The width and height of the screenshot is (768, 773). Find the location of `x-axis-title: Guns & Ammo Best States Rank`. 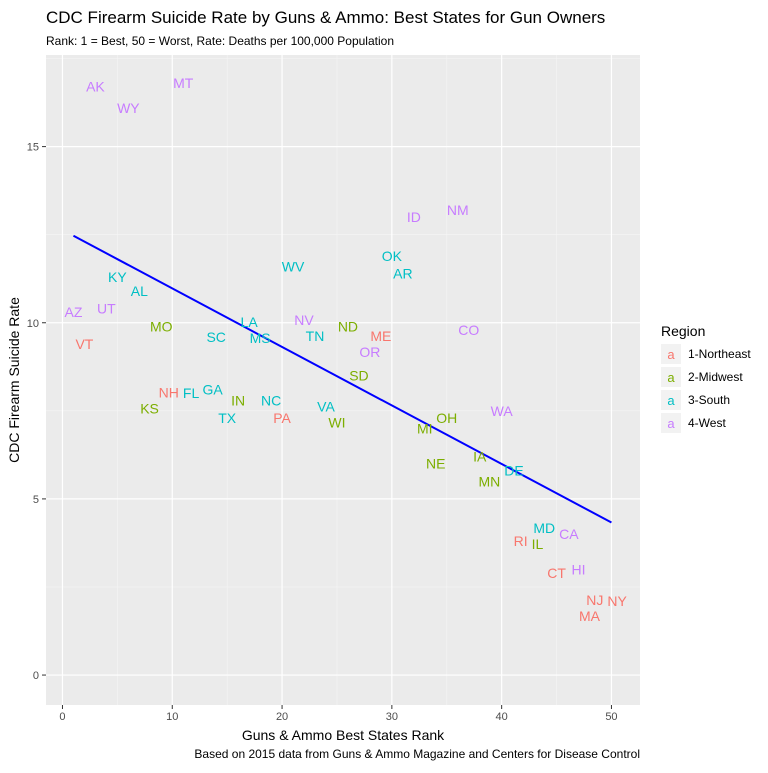

x-axis-title: Guns & Ammo Best States Rank is located at coordinates (343, 735).